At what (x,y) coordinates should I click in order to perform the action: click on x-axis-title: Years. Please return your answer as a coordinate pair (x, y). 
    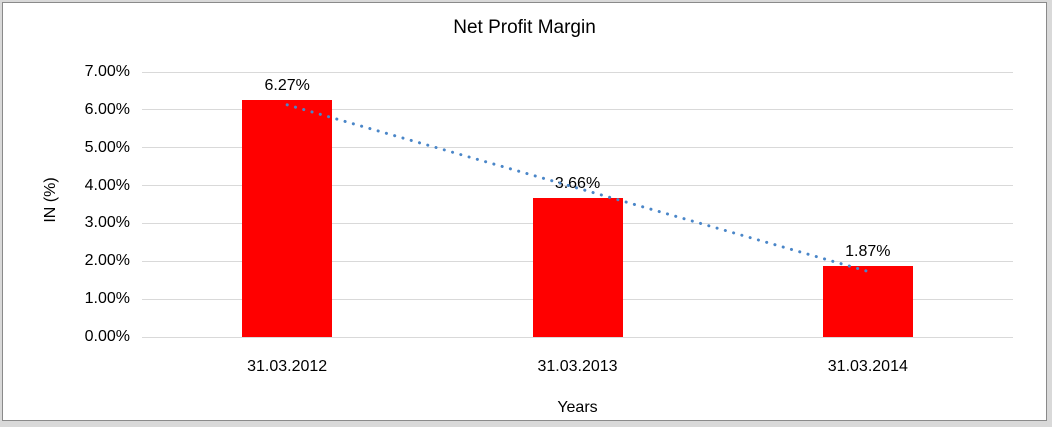
    Looking at the image, I should click on (577, 407).